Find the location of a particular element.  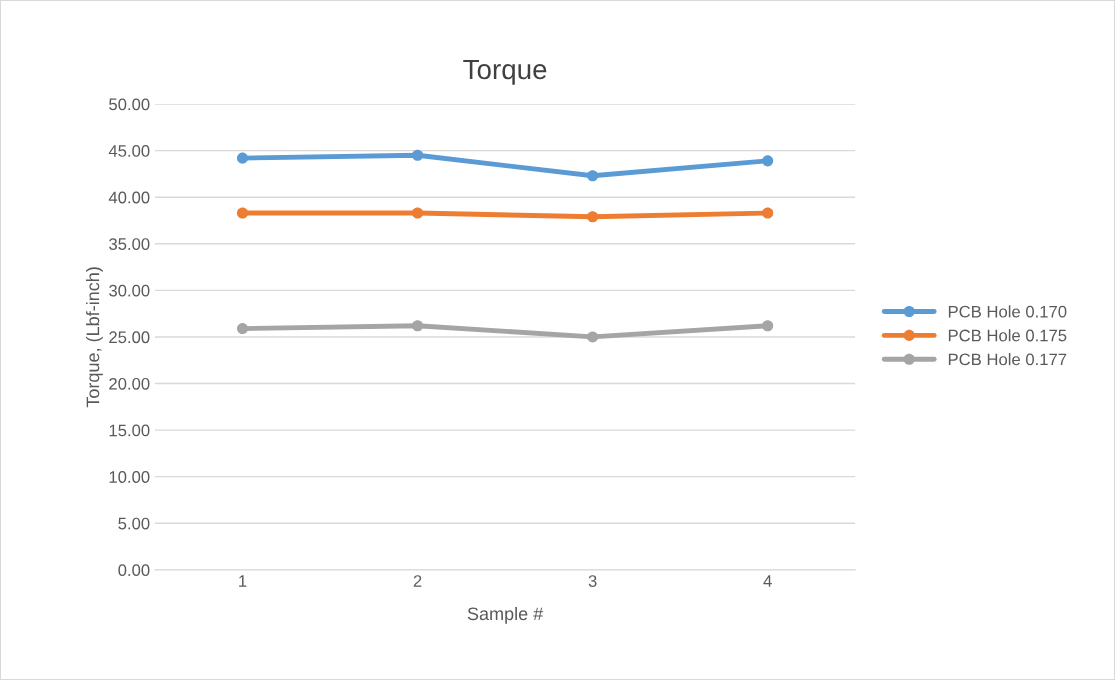

y-tick-label: 50.00 is located at coordinates (129, 104).